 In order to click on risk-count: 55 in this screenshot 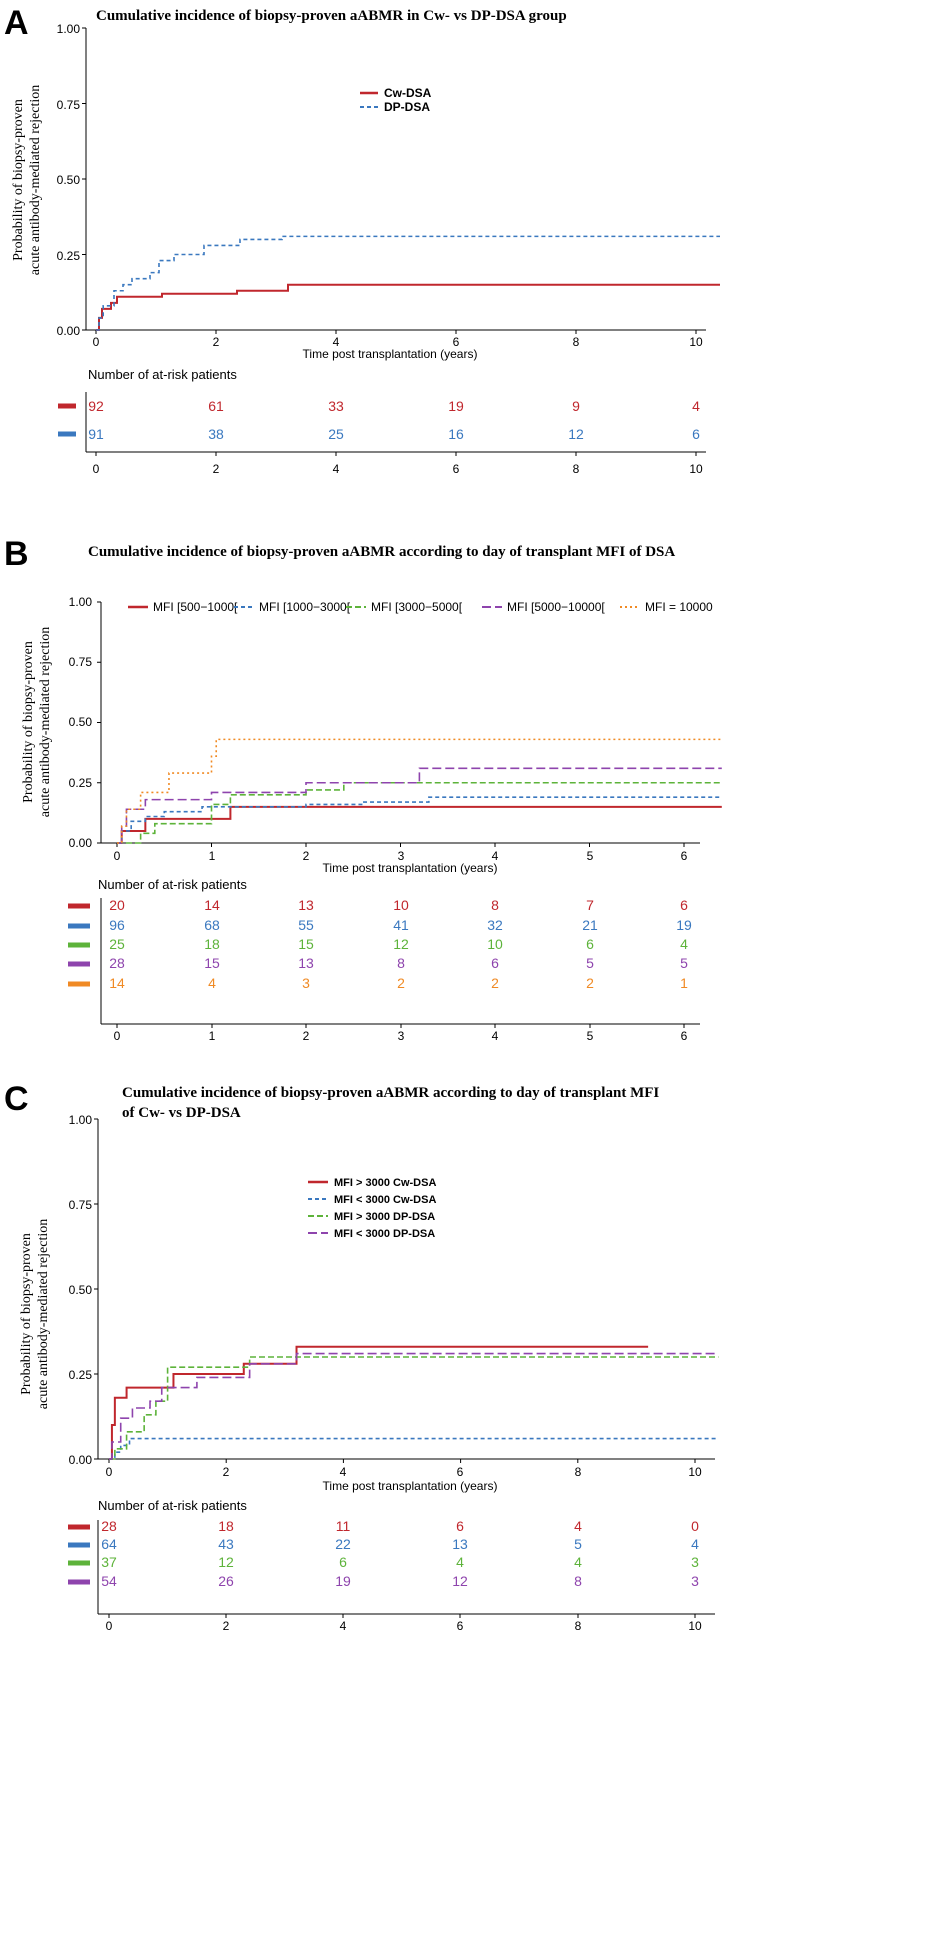, I will do `click(306, 925)`.